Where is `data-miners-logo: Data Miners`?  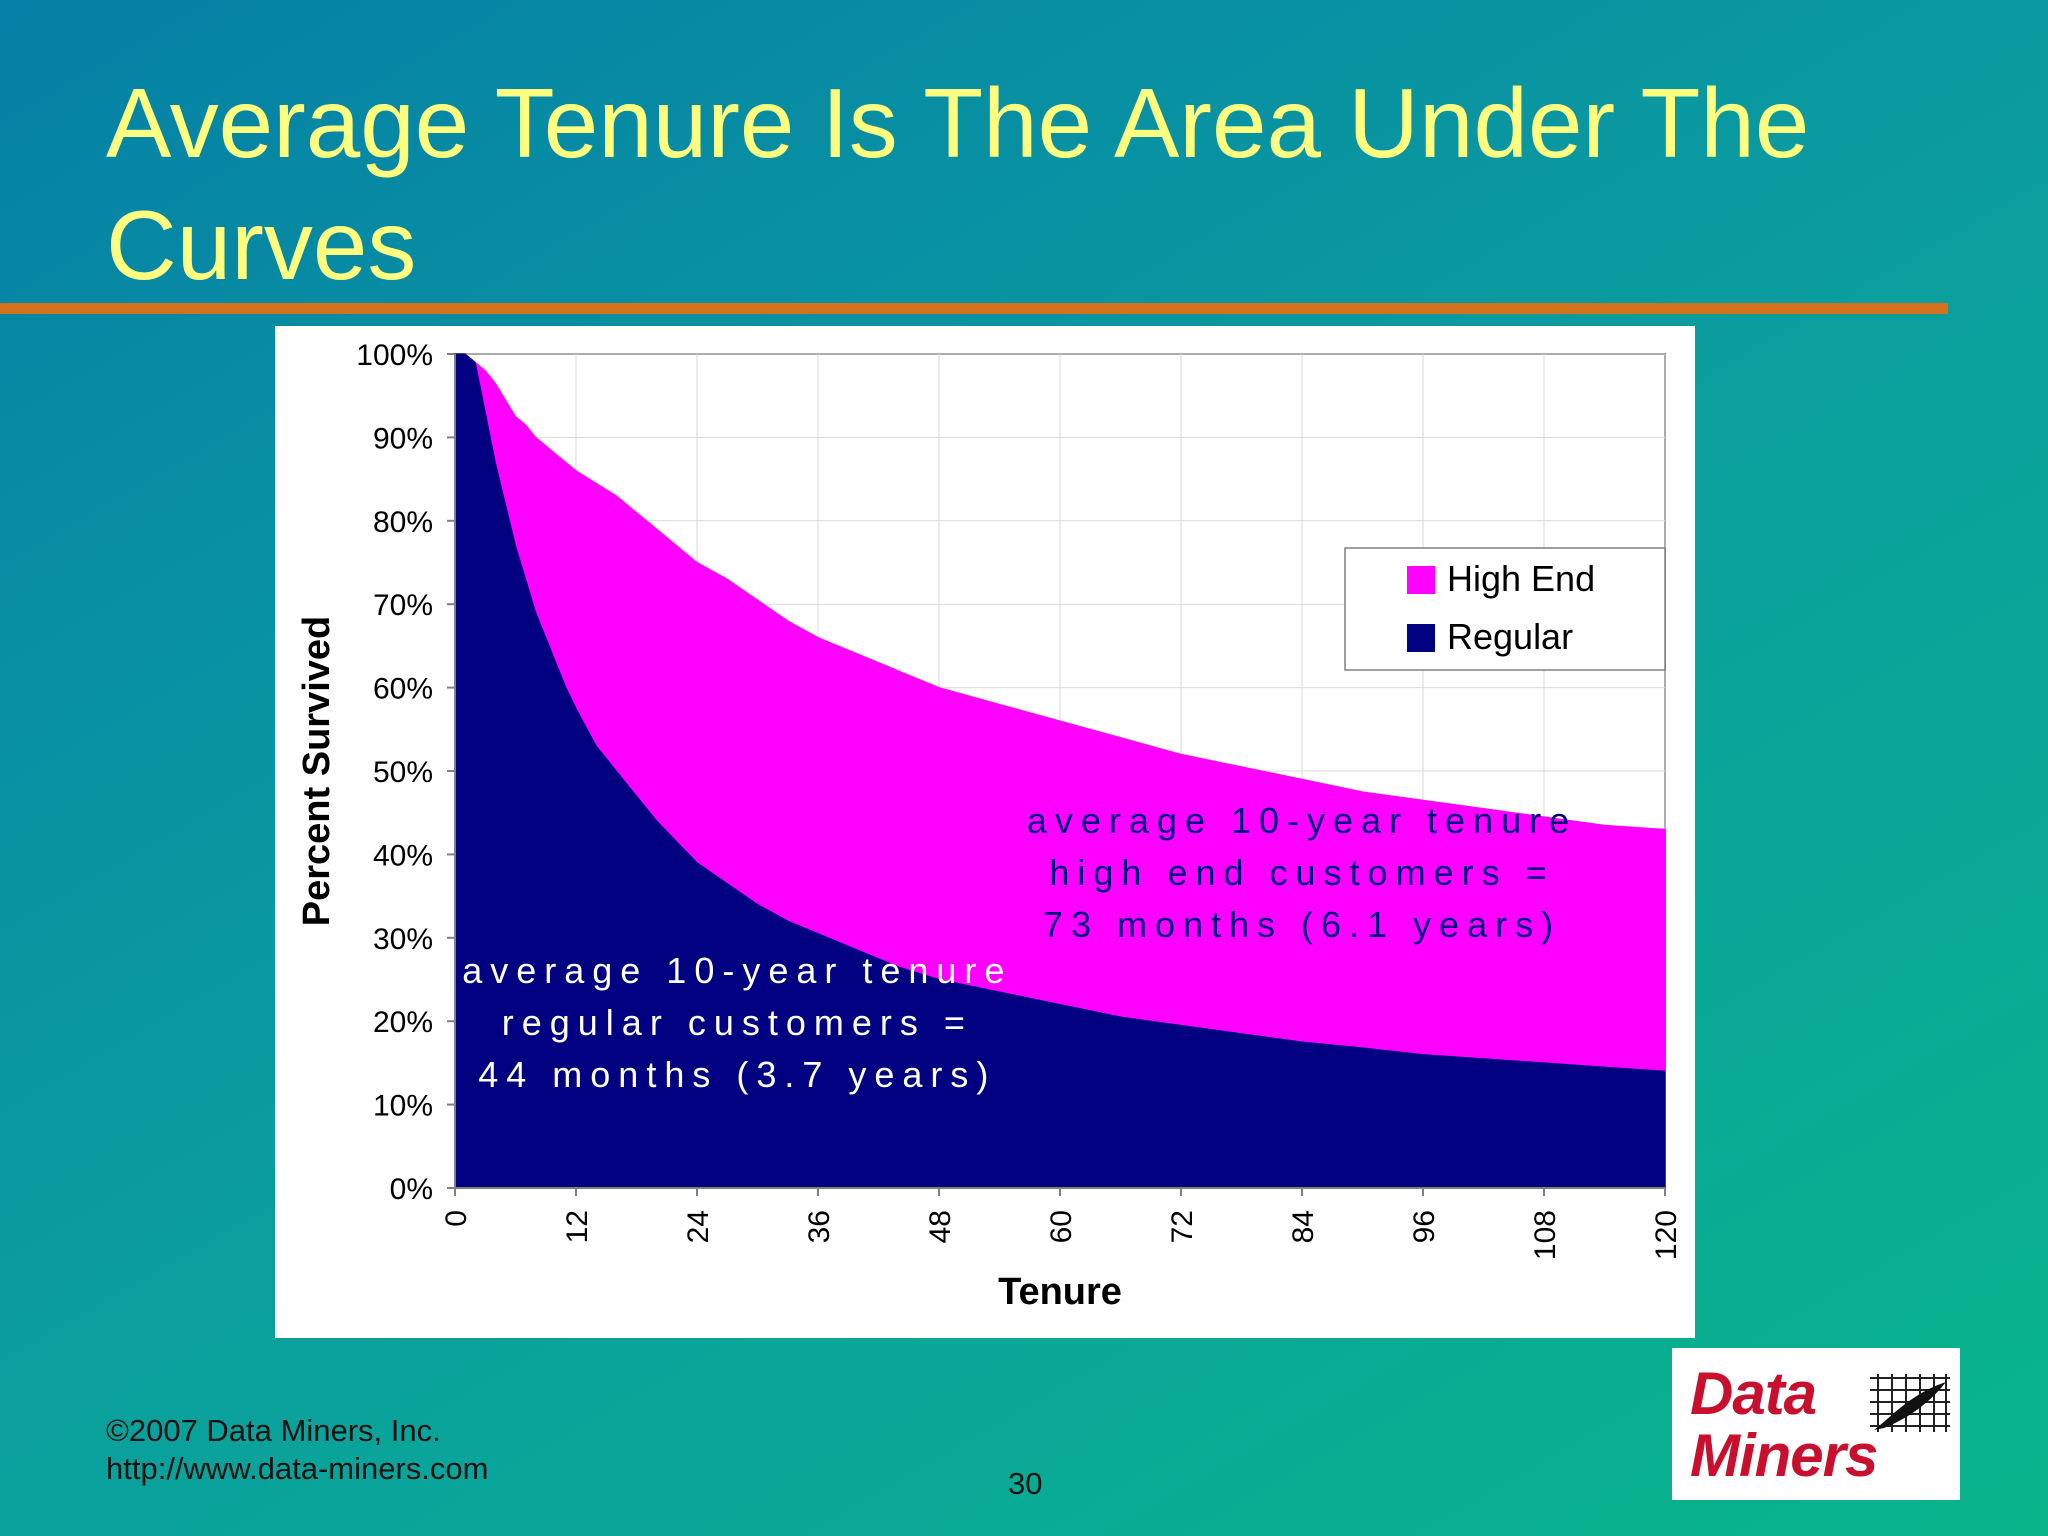 data-miners-logo: Data Miners is located at coordinates (1816, 1424).